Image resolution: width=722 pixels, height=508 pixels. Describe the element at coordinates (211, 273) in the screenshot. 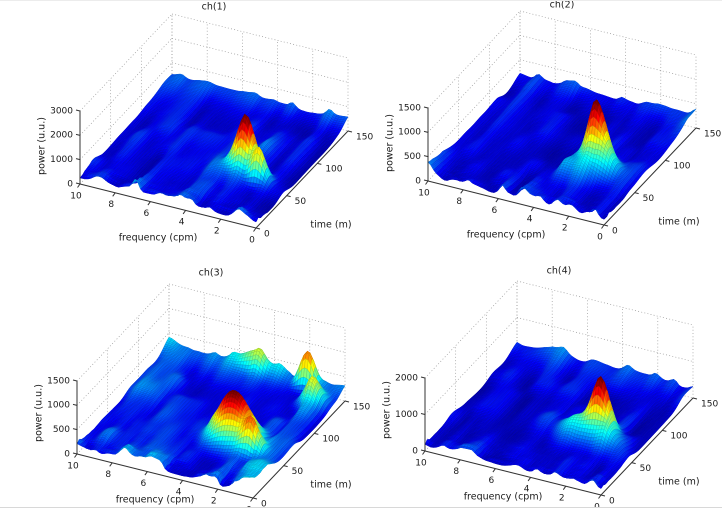

I see `subplot-3-title: ch(3)` at that location.